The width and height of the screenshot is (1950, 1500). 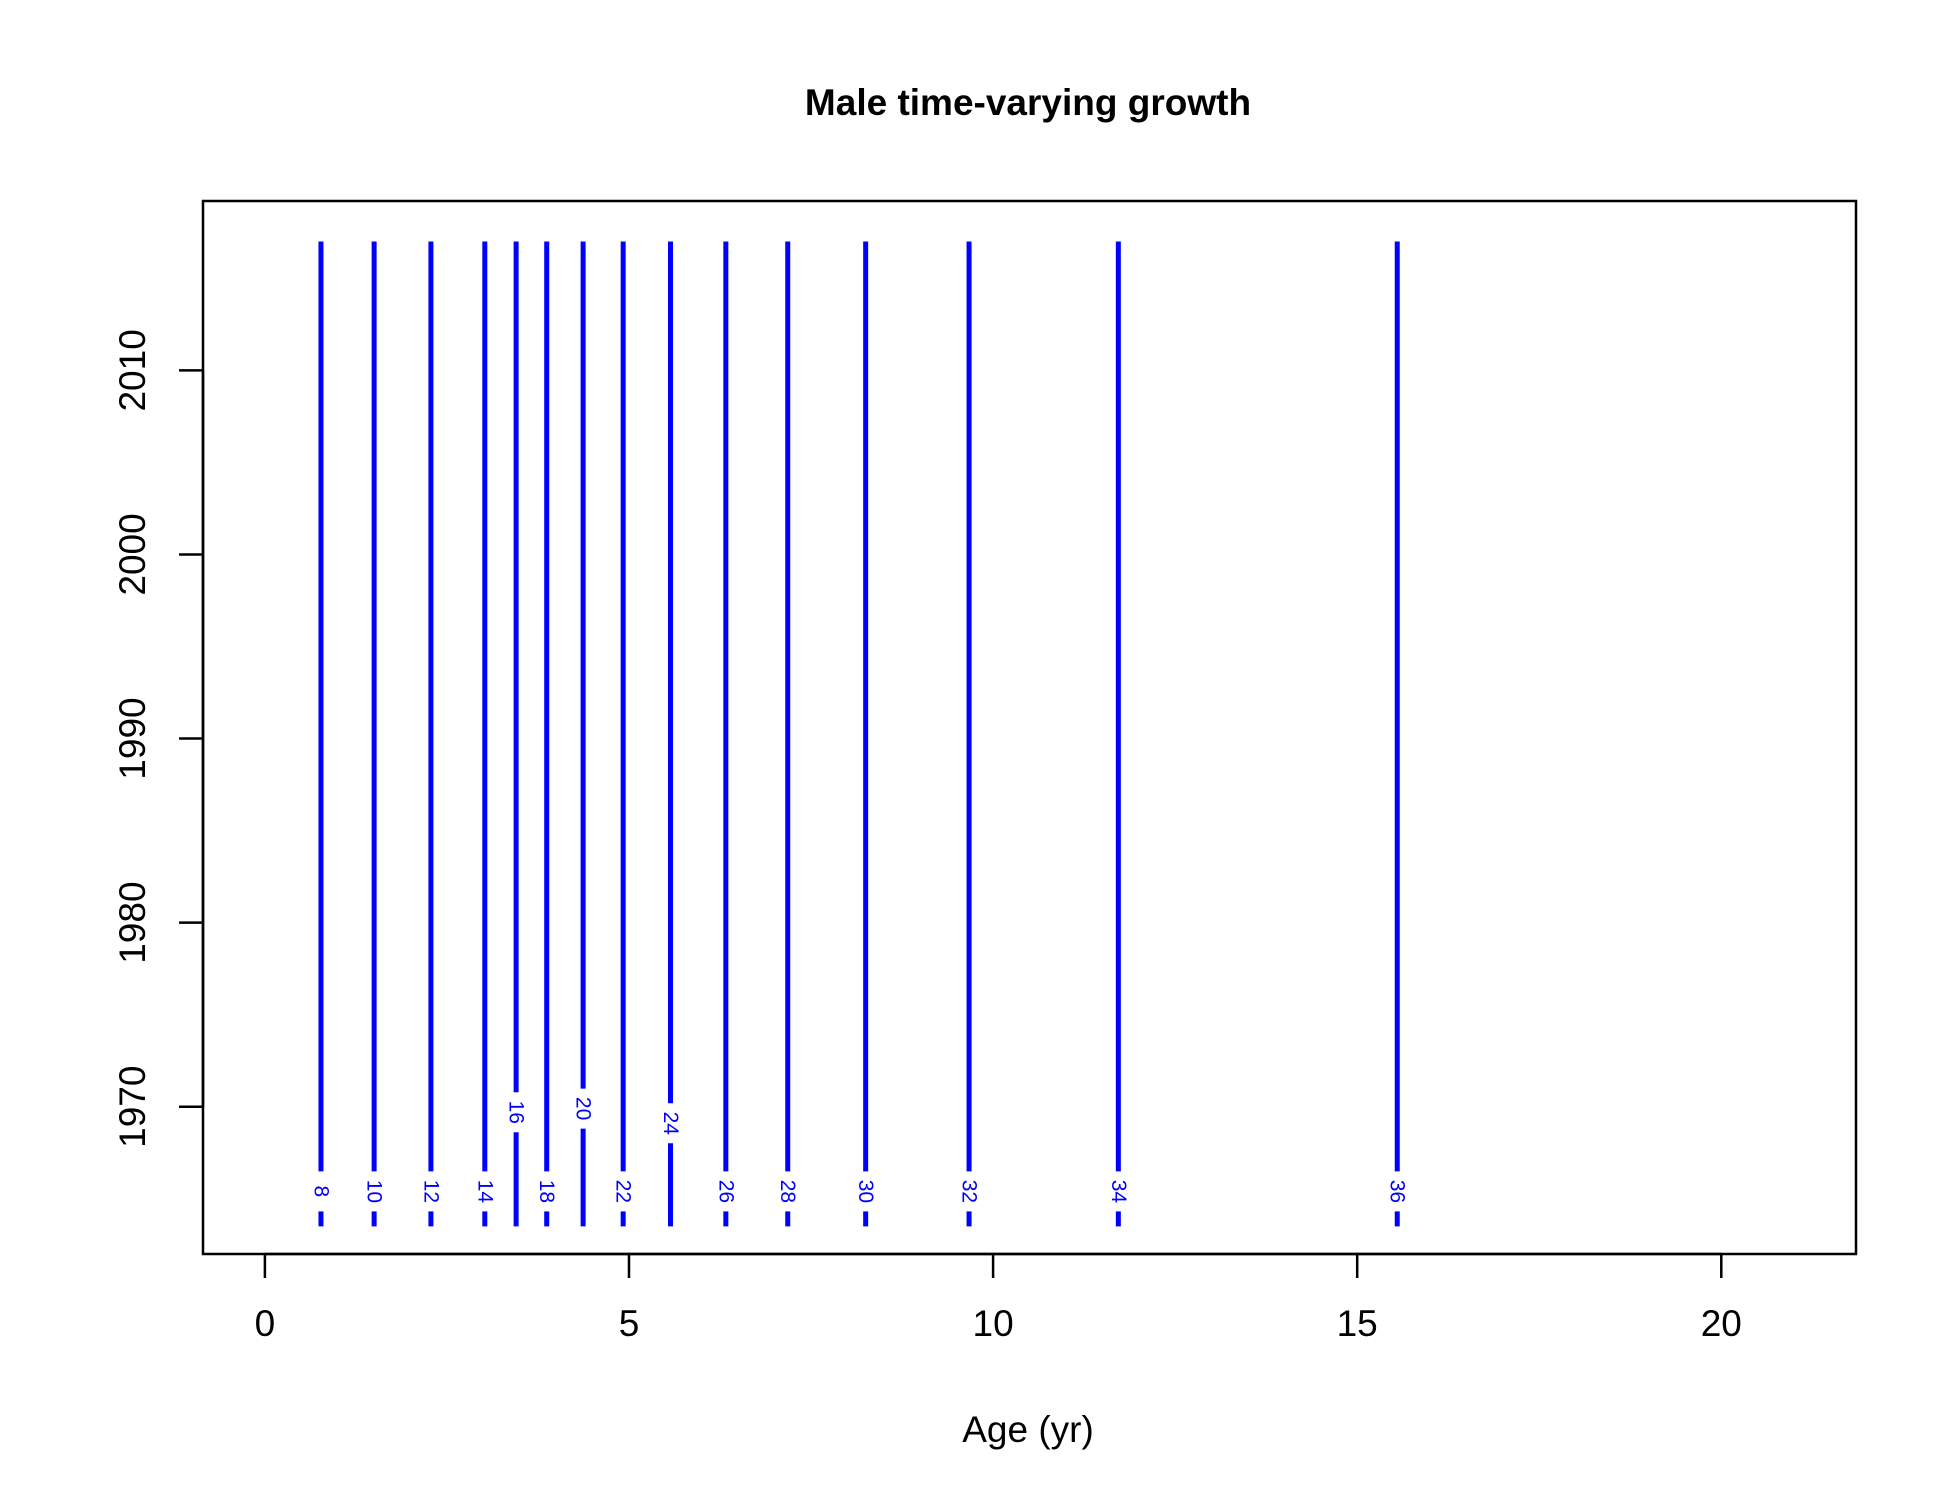 I want to click on contour-label: 36, so click(x=1397, y=1191).